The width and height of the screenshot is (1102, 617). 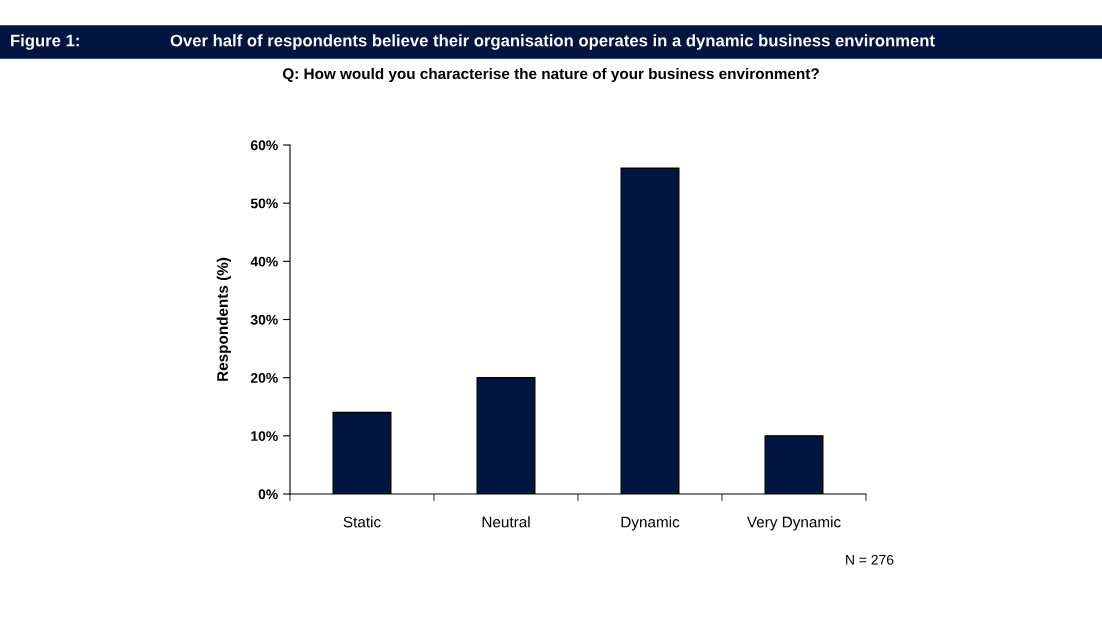 What do you see at coordinates (45, 42) in the screenshot?
I see `caption: Figure 1:` at bounding box center [45, 42].